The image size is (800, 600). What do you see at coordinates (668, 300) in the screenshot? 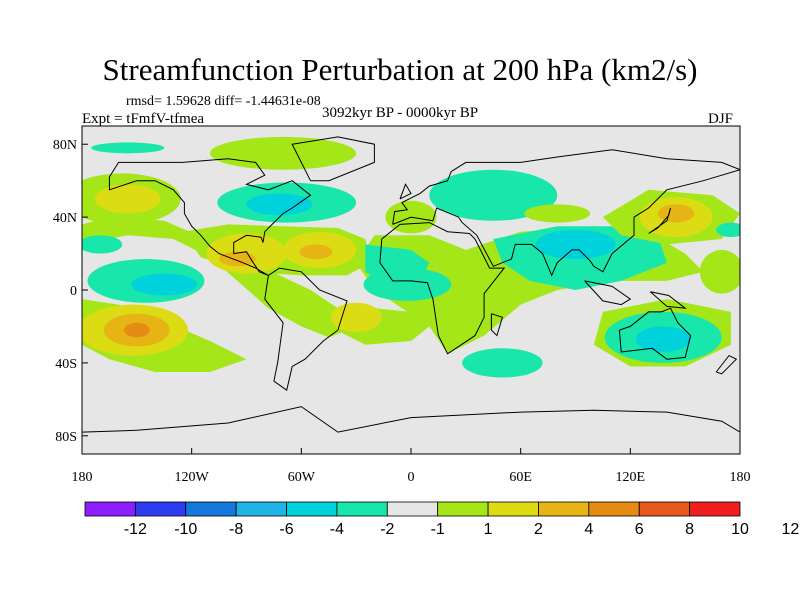
I see `coastline-new-guinea` at bounding box center [668, 300].